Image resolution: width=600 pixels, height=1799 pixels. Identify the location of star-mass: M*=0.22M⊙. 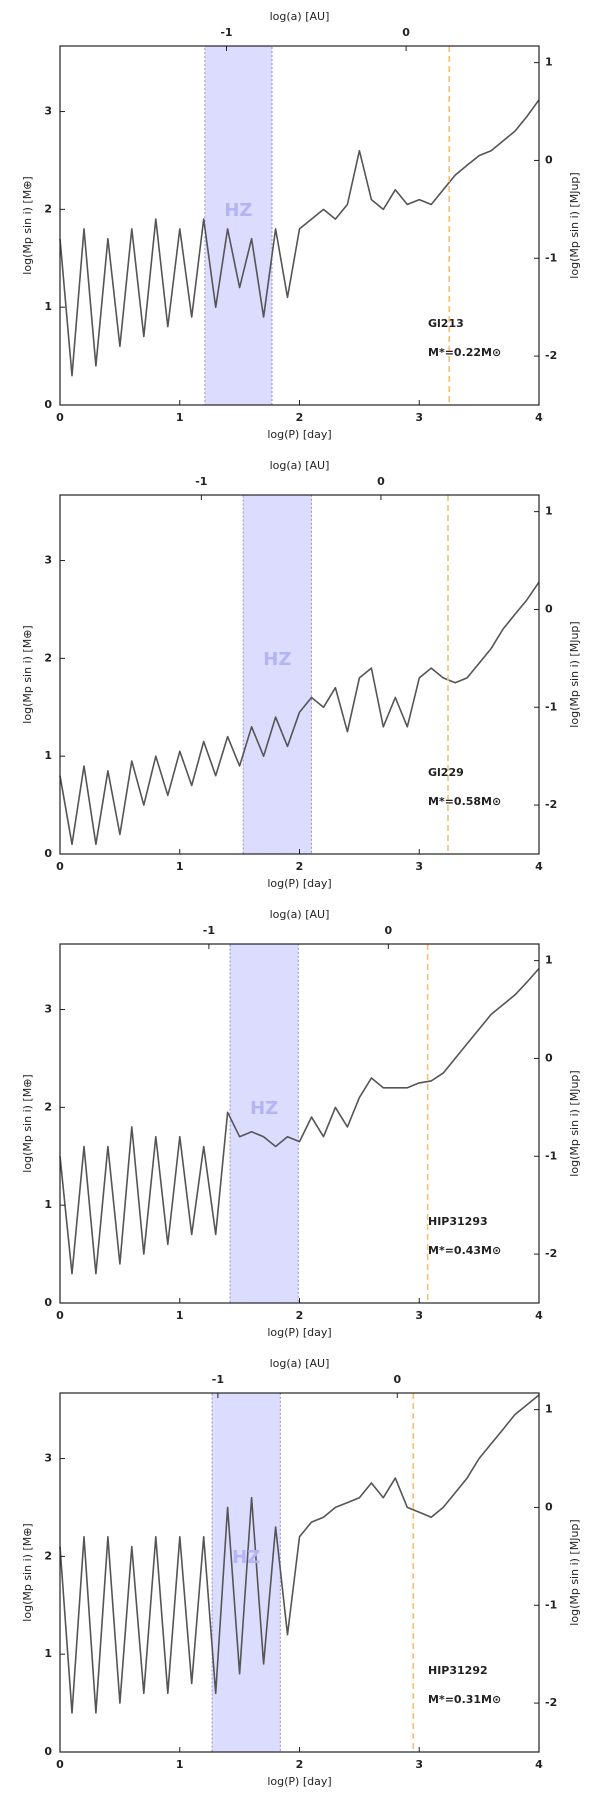
(464, 352).